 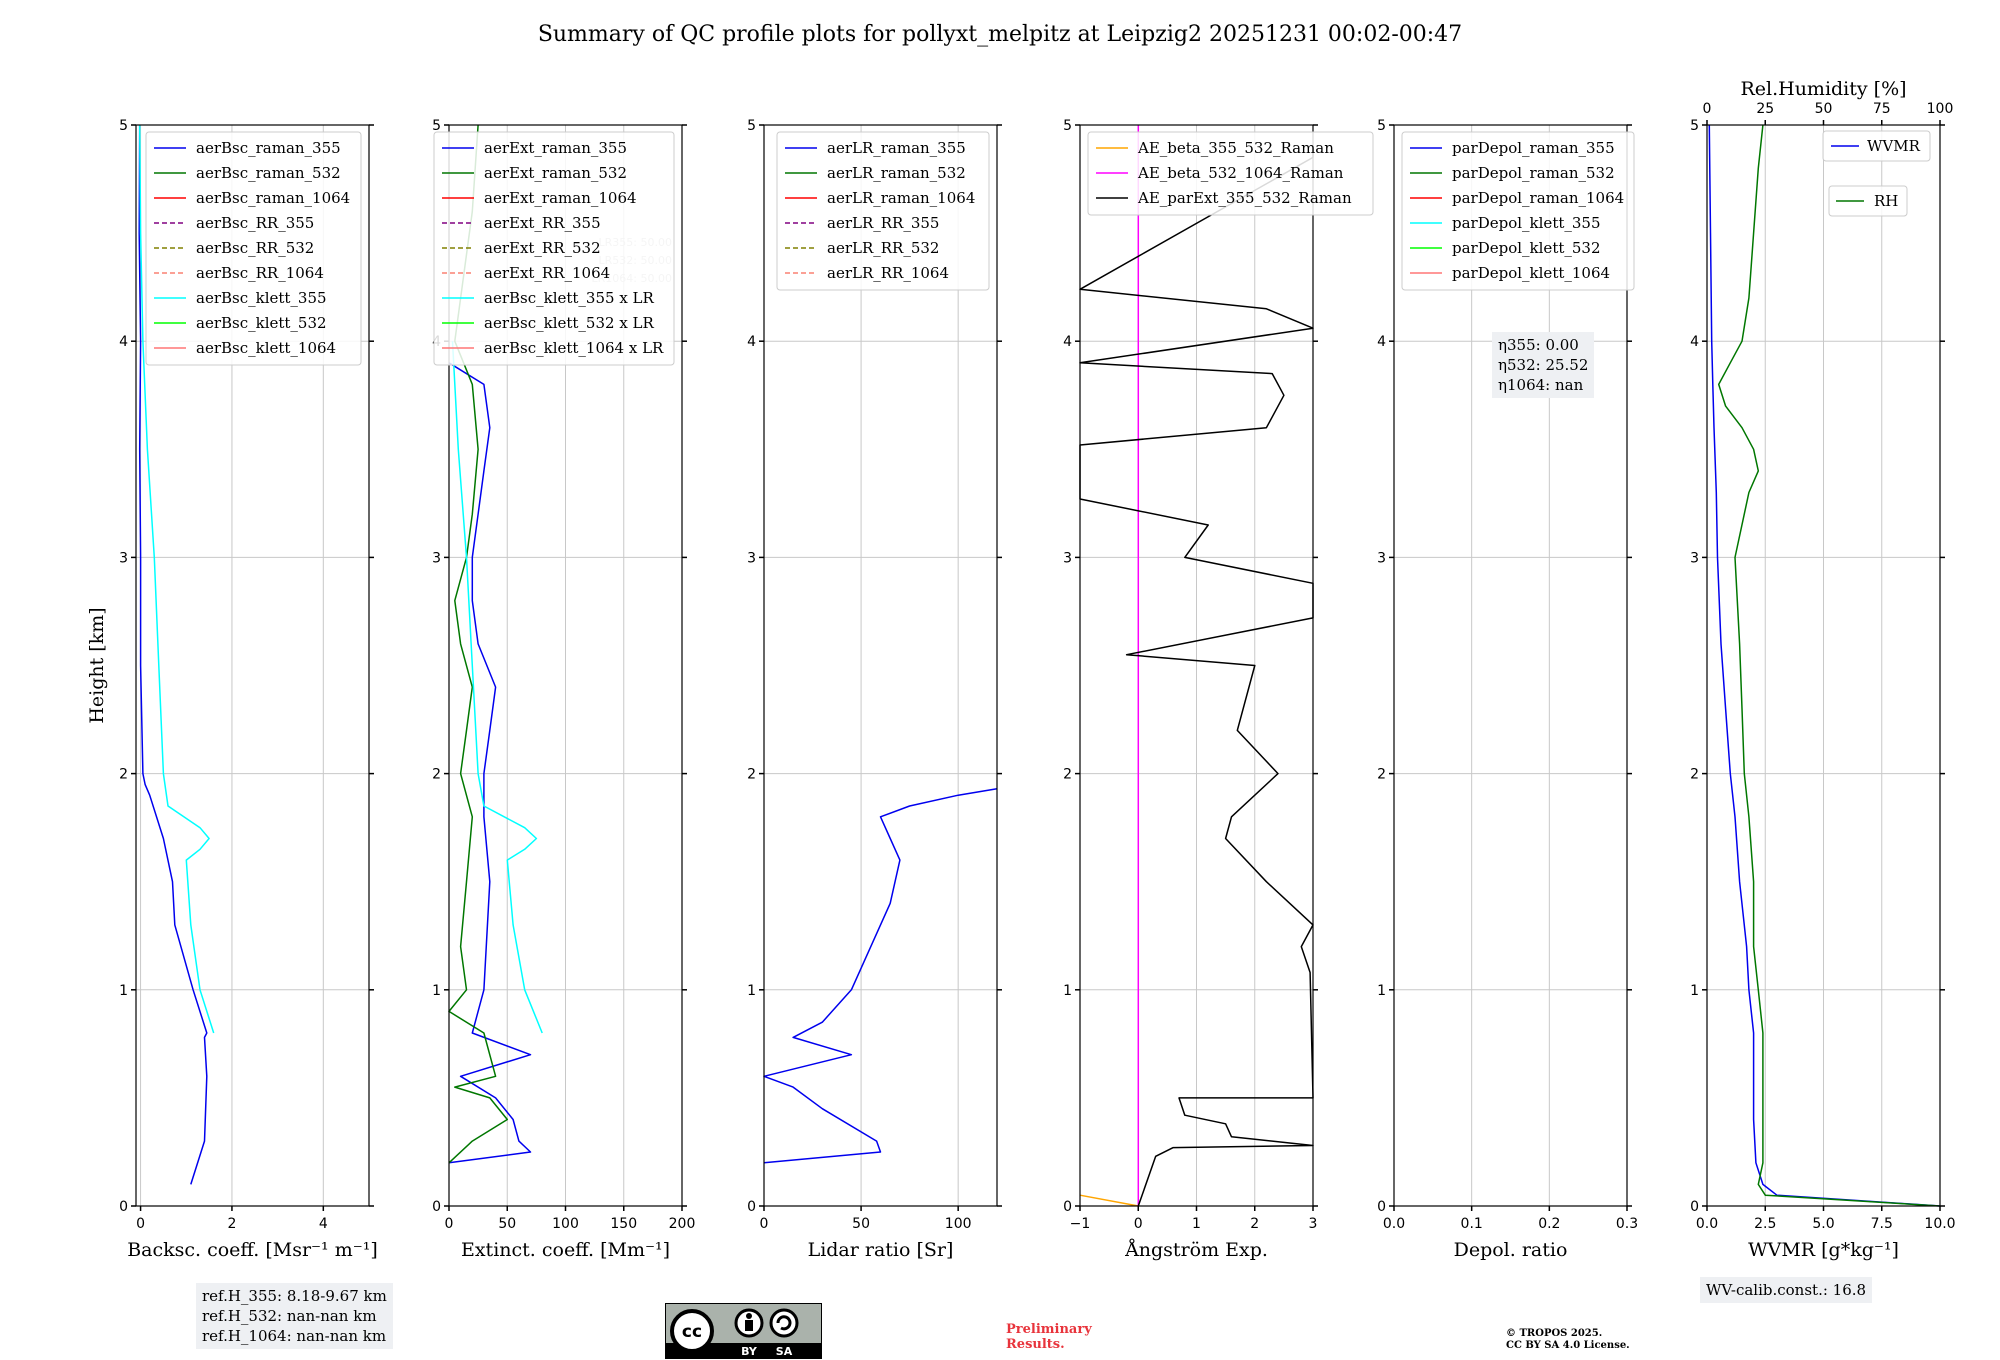 What do you see at coordinates (881, 1250) in the screenshot?
I see `panel-3-xlabel: Lidar ratio [Sr]` at bounding box center [881, 1250].